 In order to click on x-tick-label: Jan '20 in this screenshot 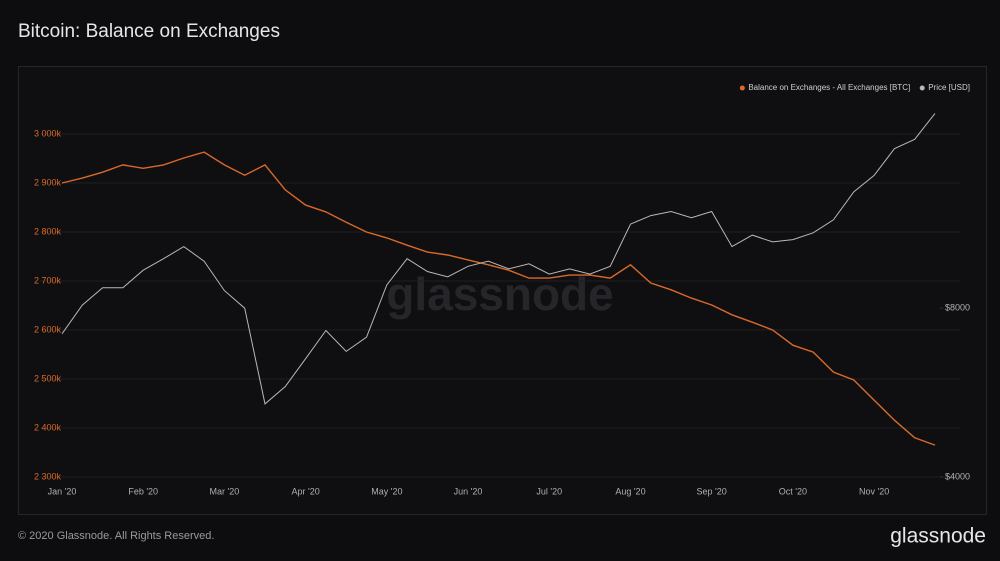, I will do `click(62, 491)`.